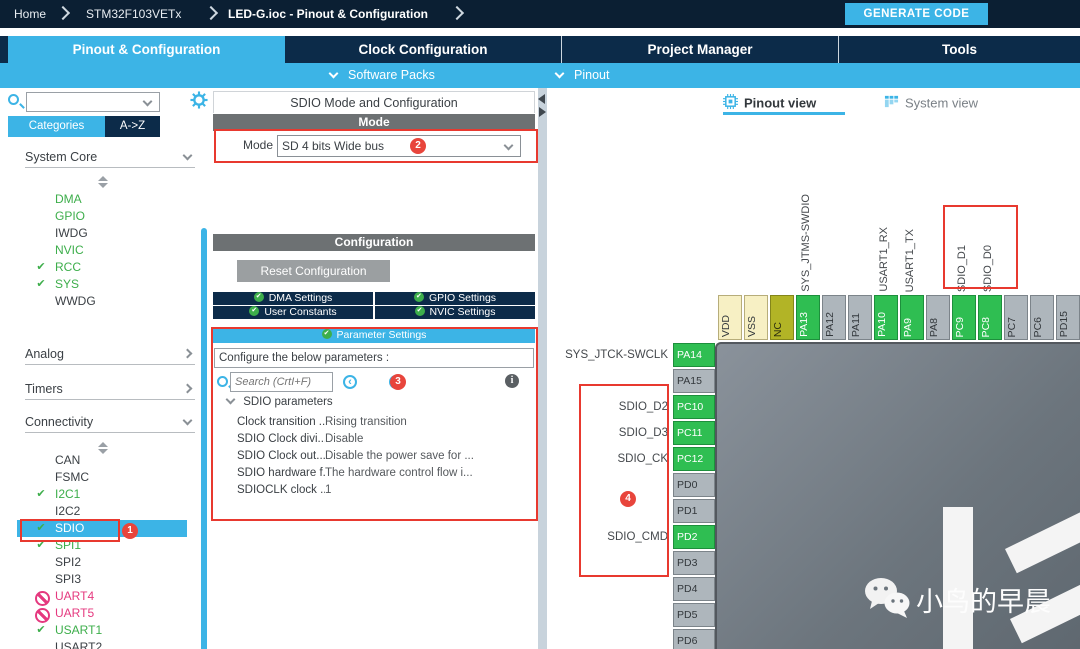 Image resolution: width=1080 pixels, height=649 pixels. What do you see at coordinates (512, 381) in the screenshot?
I see `info-icon: i` at bounding box center [512, 381].